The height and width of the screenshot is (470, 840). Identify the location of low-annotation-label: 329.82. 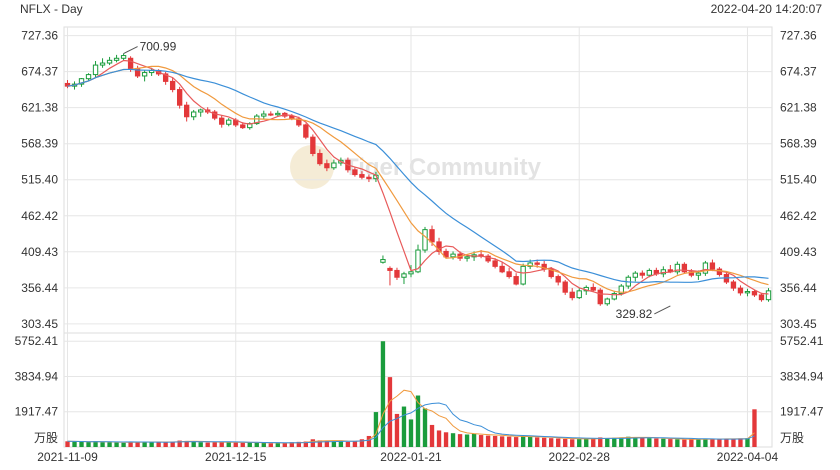
(634, 314).